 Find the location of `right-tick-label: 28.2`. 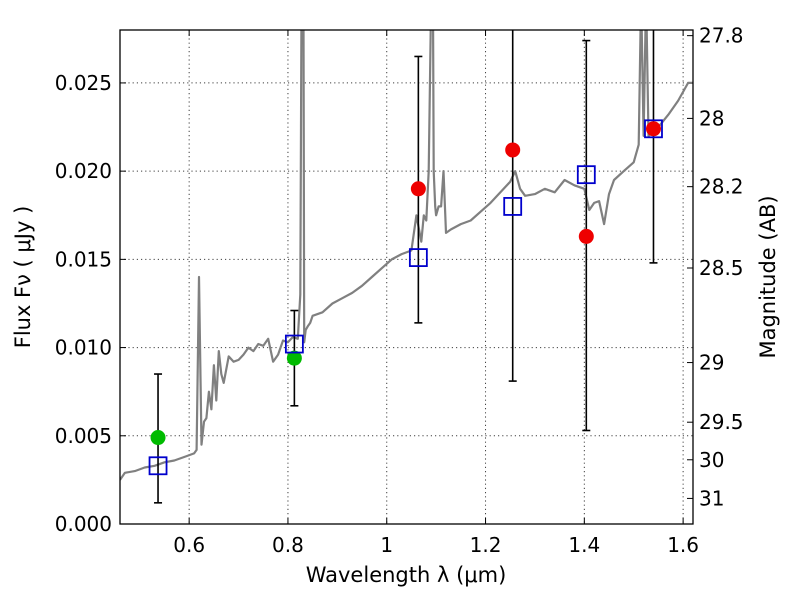

right-tick-label: 28.2 is located at coordinates (721, 187).